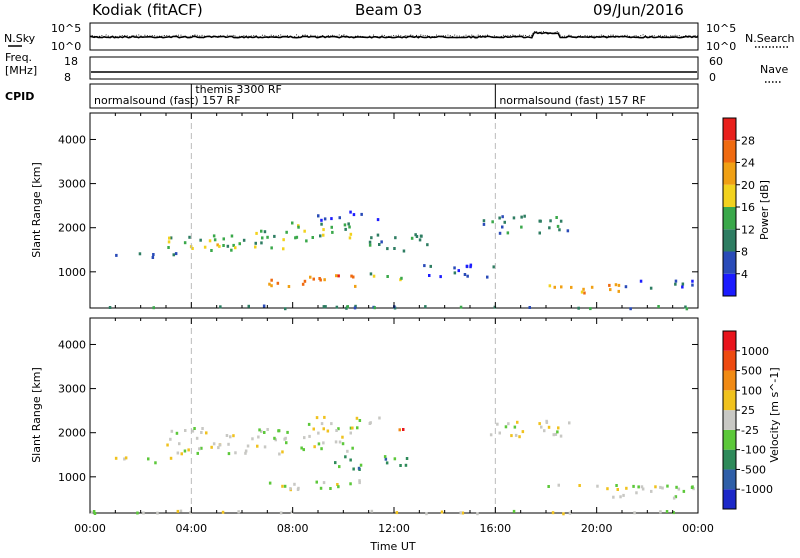 This screenshot has width=800, height=558. I want to click on y-tick-label: 3000, so click(72, 184).